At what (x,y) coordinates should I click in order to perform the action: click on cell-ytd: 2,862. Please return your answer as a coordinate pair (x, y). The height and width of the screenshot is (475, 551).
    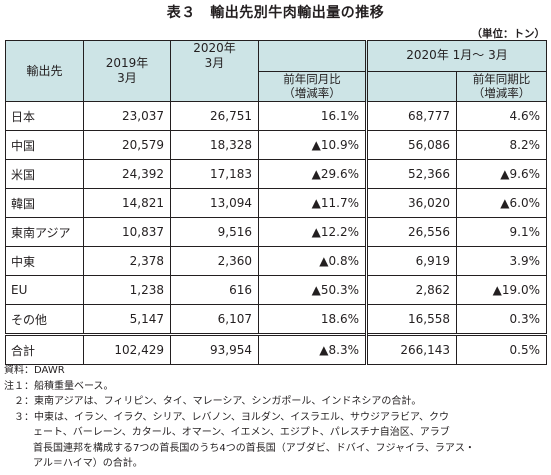
    Looking at the image, I should click on (411, 290).